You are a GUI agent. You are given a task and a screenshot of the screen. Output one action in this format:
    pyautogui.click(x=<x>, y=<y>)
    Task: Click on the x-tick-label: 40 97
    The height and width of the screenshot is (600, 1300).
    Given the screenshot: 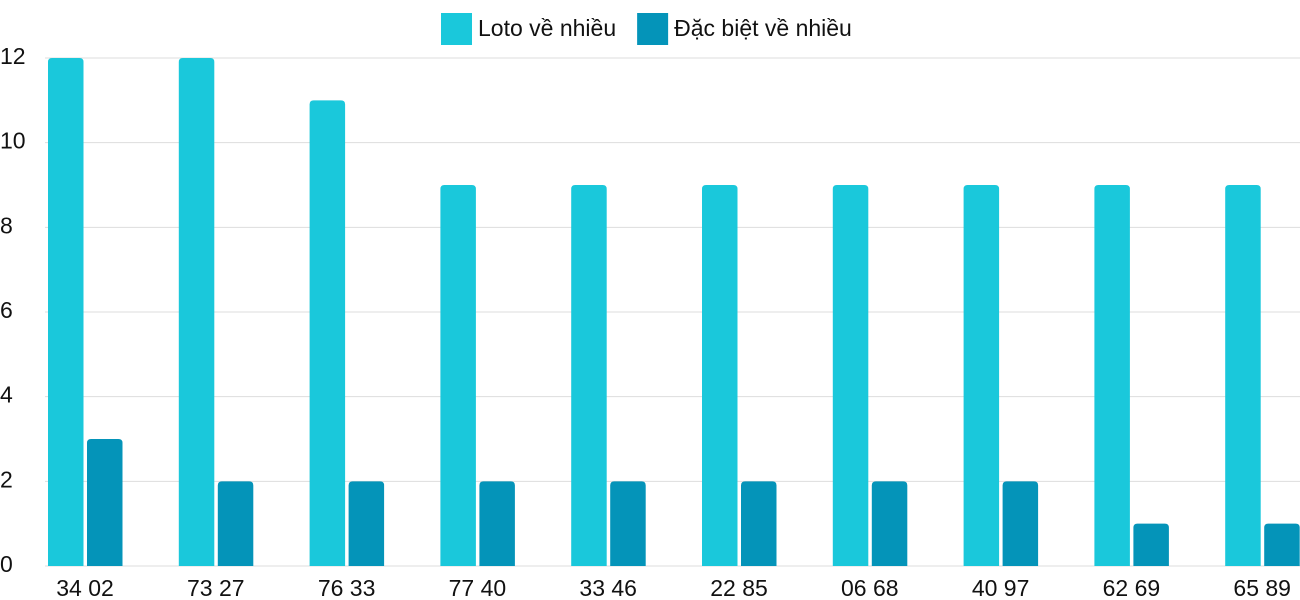 What is the action you would take?
    pyautogui.click(x=1001, y=587)
    